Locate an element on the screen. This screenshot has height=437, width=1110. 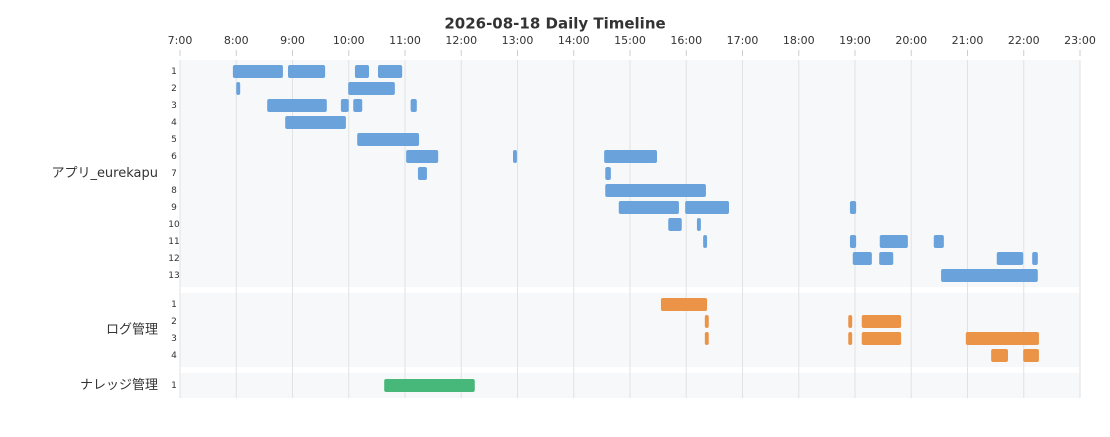
x-tick-label: 9:00 is located at coordinates (292, 40).